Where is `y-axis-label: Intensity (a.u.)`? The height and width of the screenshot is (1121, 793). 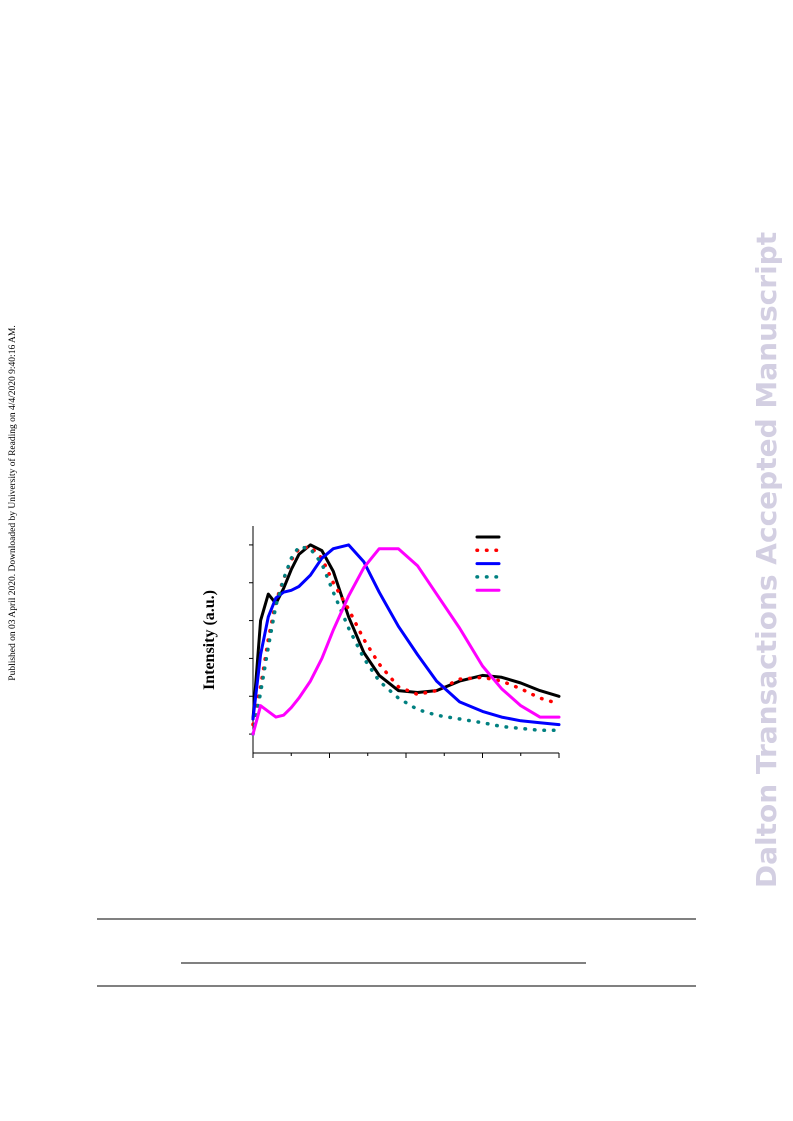
y-axis-label: Intensity (a.u.) is located at coordinates (209, 640).